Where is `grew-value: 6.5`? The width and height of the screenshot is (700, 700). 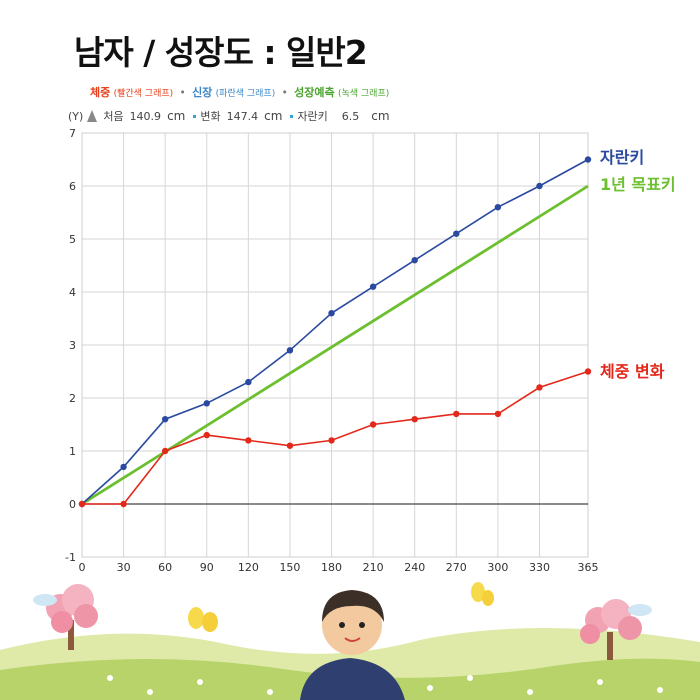
grew-value: 6.5 is located at coordinates (350, 116).